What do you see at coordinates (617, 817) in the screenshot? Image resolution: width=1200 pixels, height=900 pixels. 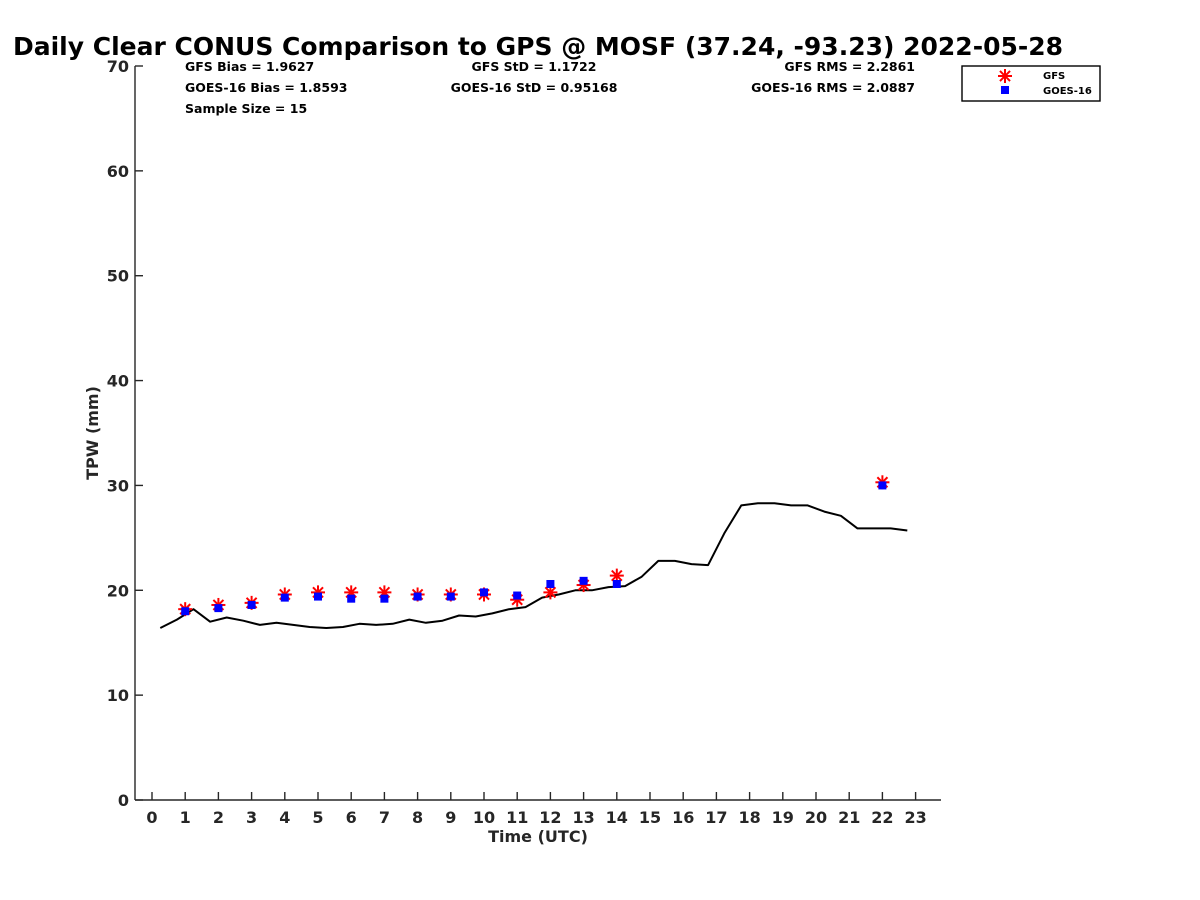 I see `x-tick-label: 14` at bounding box center [617, 817].